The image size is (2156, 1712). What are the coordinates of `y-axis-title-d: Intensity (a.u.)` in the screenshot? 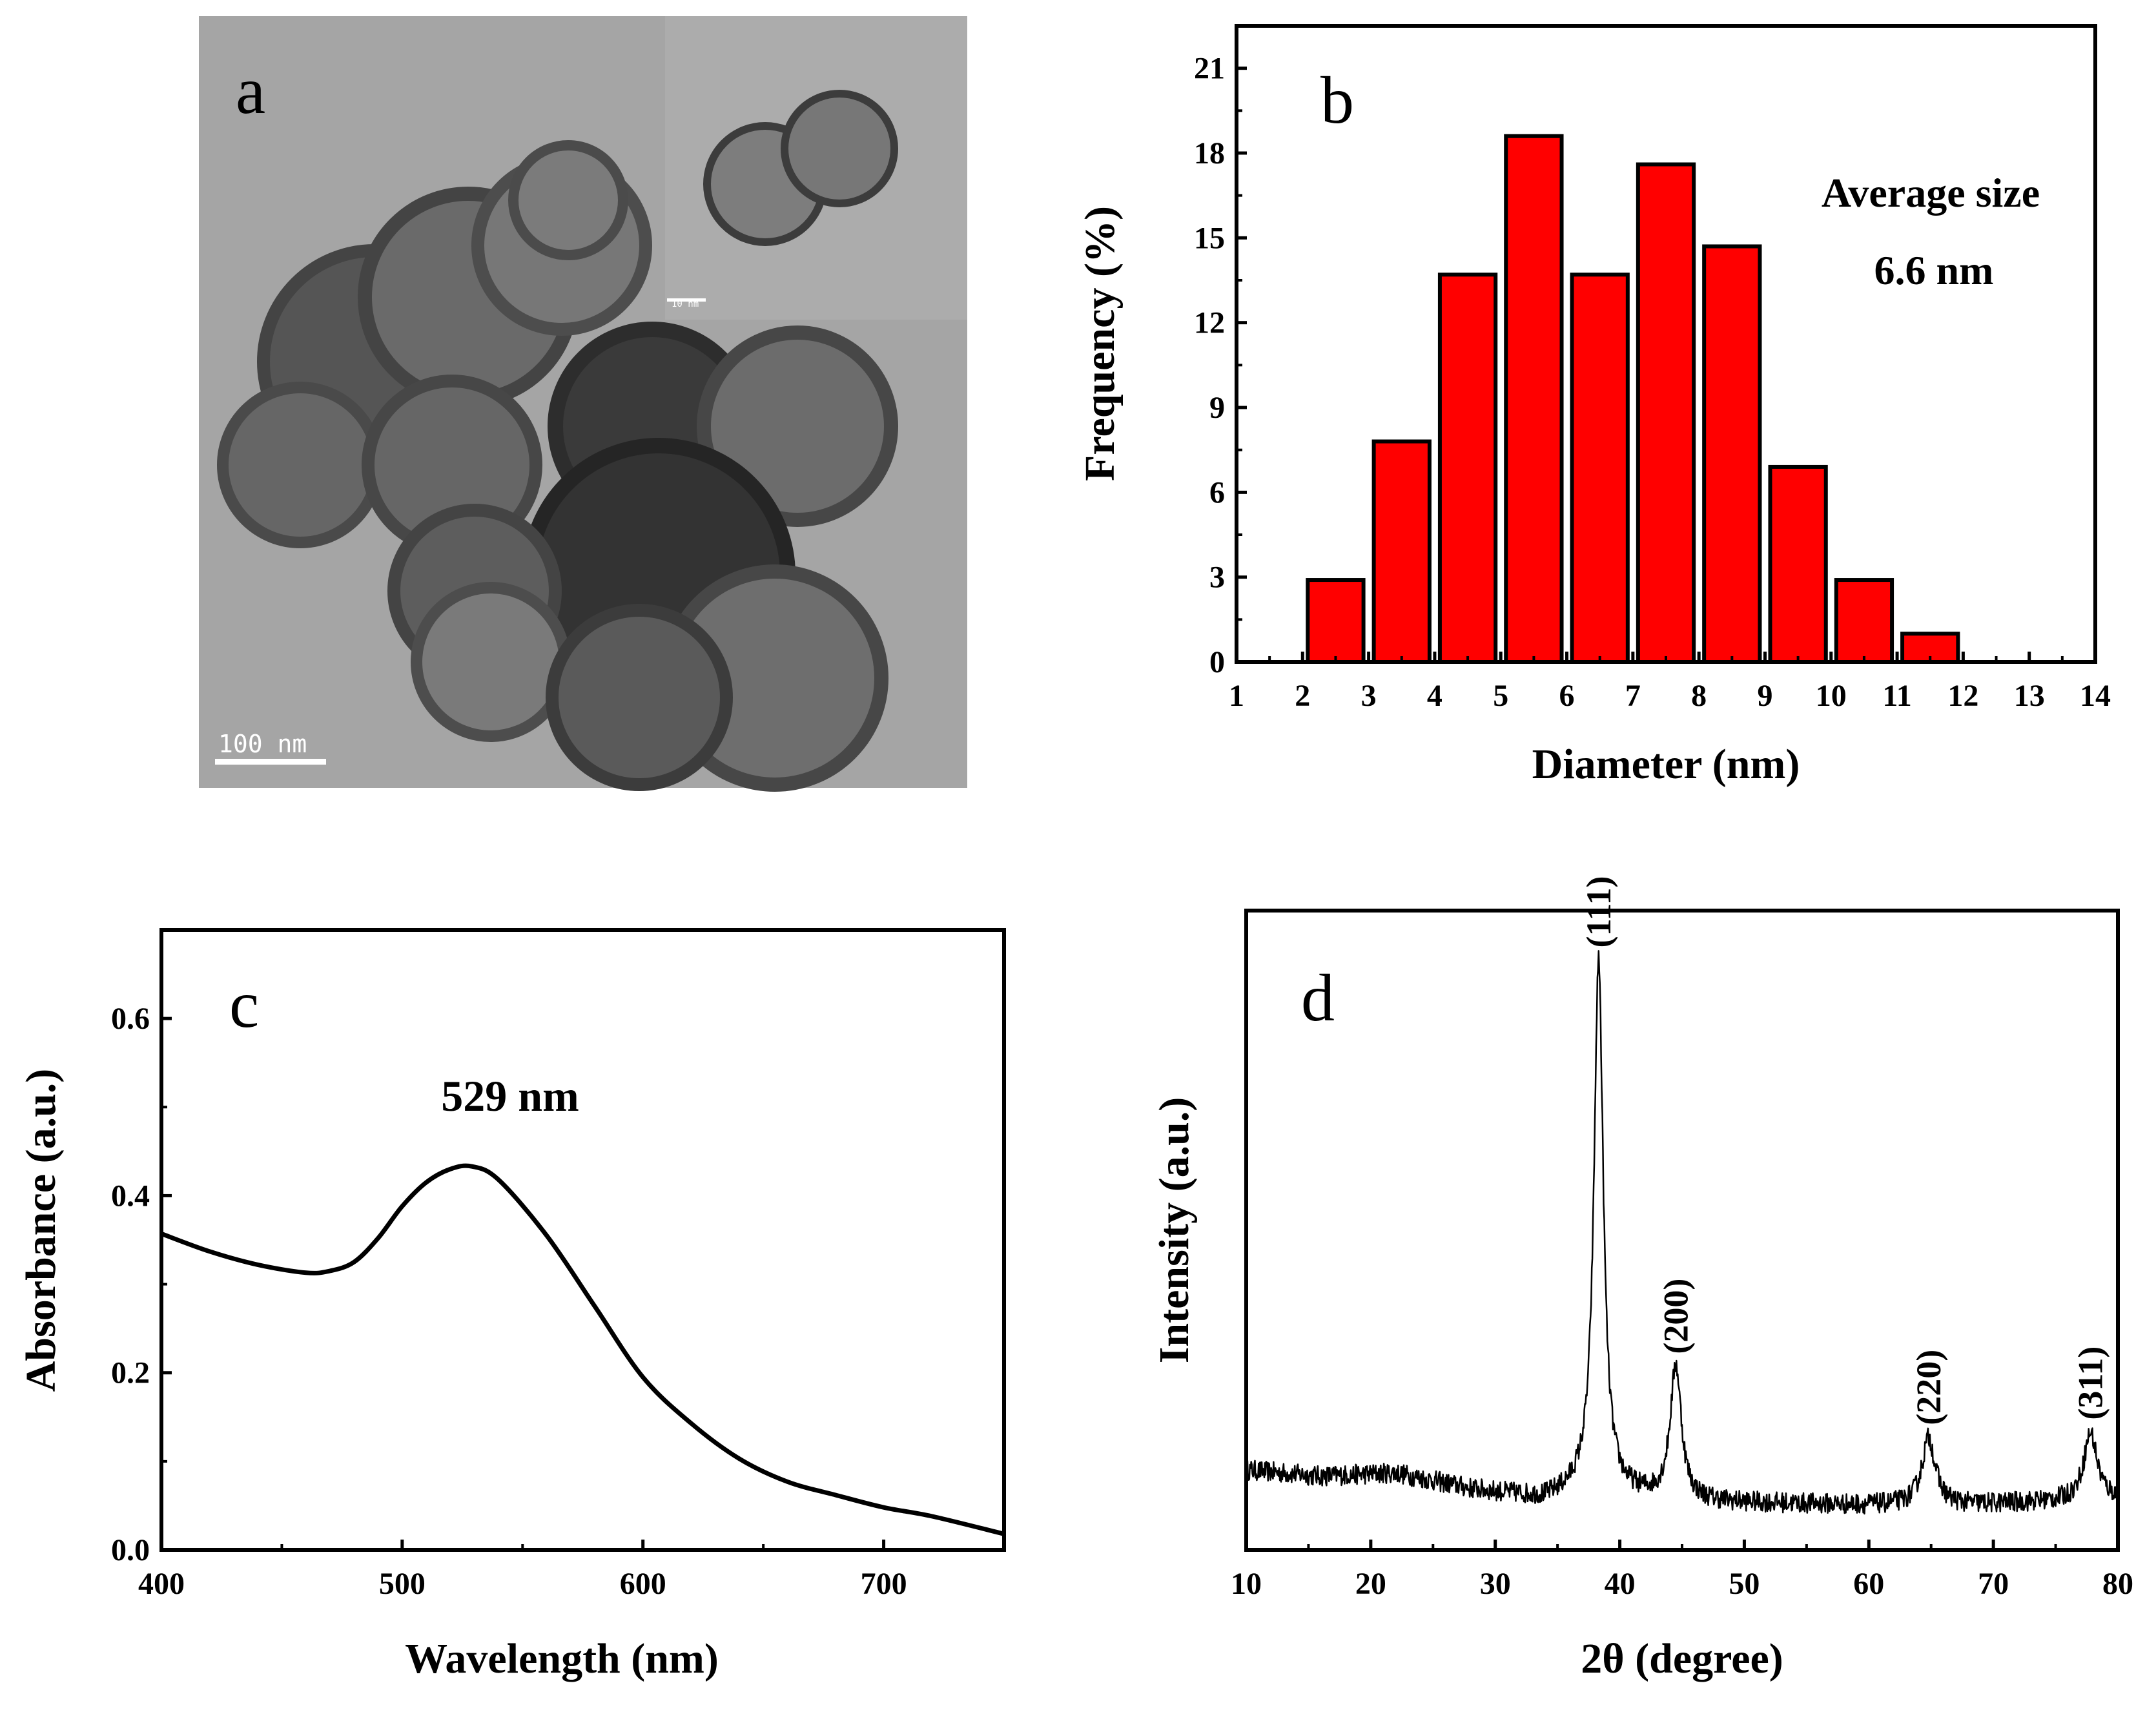 It's located at (1174, 1230).